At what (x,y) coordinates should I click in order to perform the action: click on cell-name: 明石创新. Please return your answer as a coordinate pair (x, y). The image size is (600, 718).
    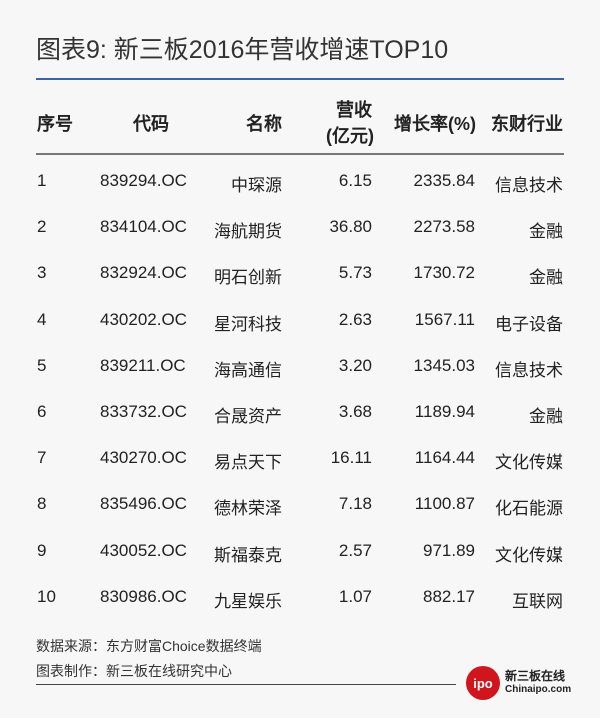
    Looking at the image, I should click on (248, 278).